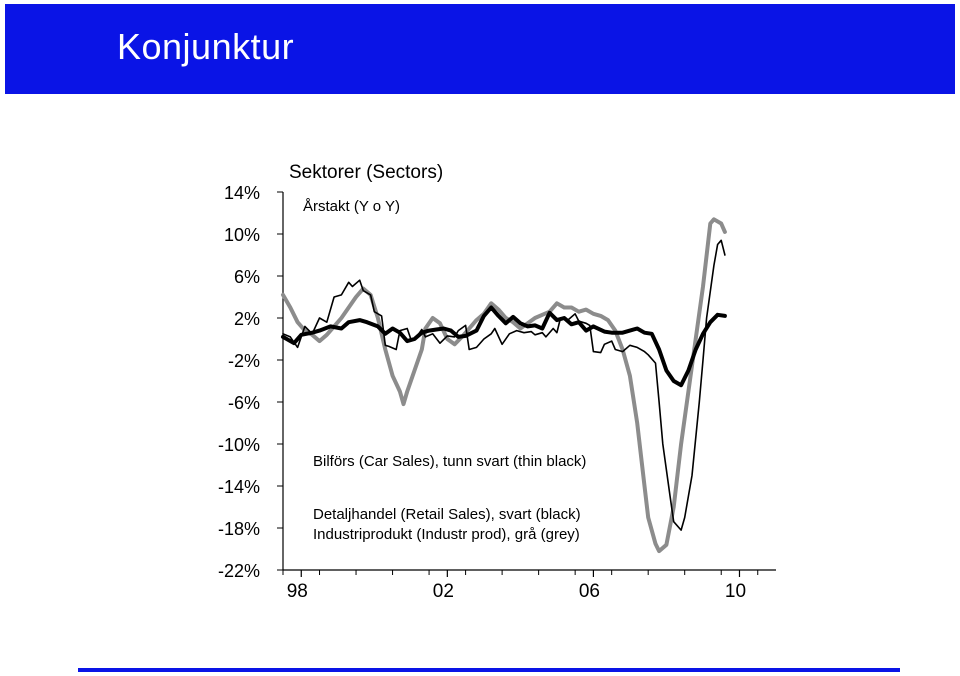  I want to click on y-tick-label: 14%, so click(242, 193).